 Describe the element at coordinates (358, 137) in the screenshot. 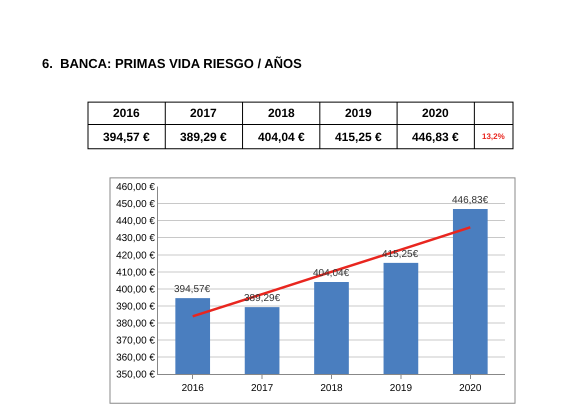

I see `text: 415,25 €` at that location.